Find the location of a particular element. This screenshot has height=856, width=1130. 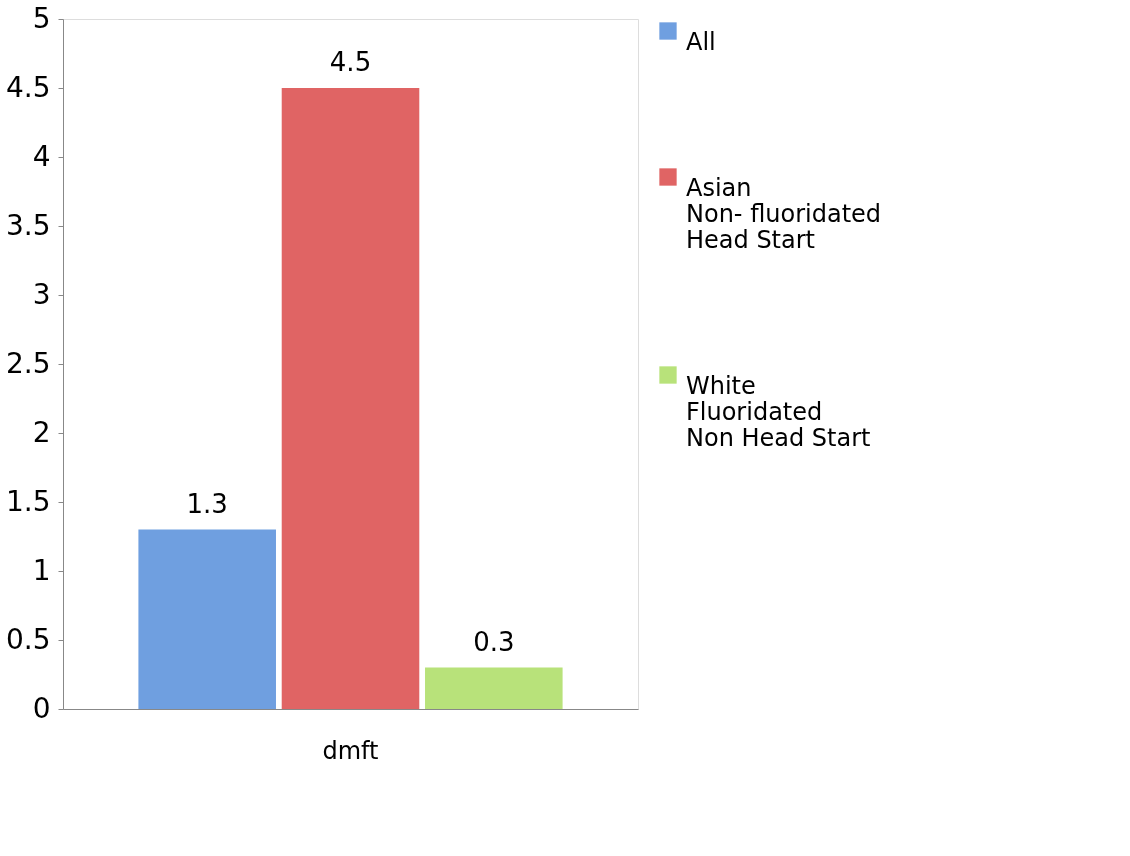

x-tick-label: dmft is located at coordinates (350, 750).